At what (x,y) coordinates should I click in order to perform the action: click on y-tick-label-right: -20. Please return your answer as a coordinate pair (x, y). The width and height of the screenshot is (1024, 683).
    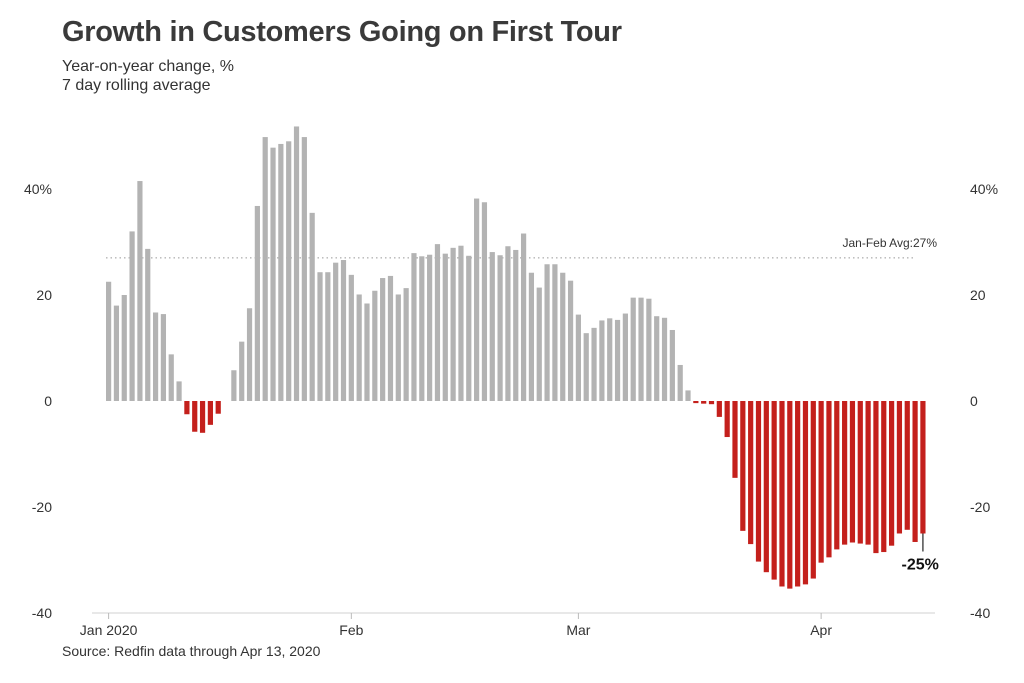
    Looking at the image, I should click on (980, 507).